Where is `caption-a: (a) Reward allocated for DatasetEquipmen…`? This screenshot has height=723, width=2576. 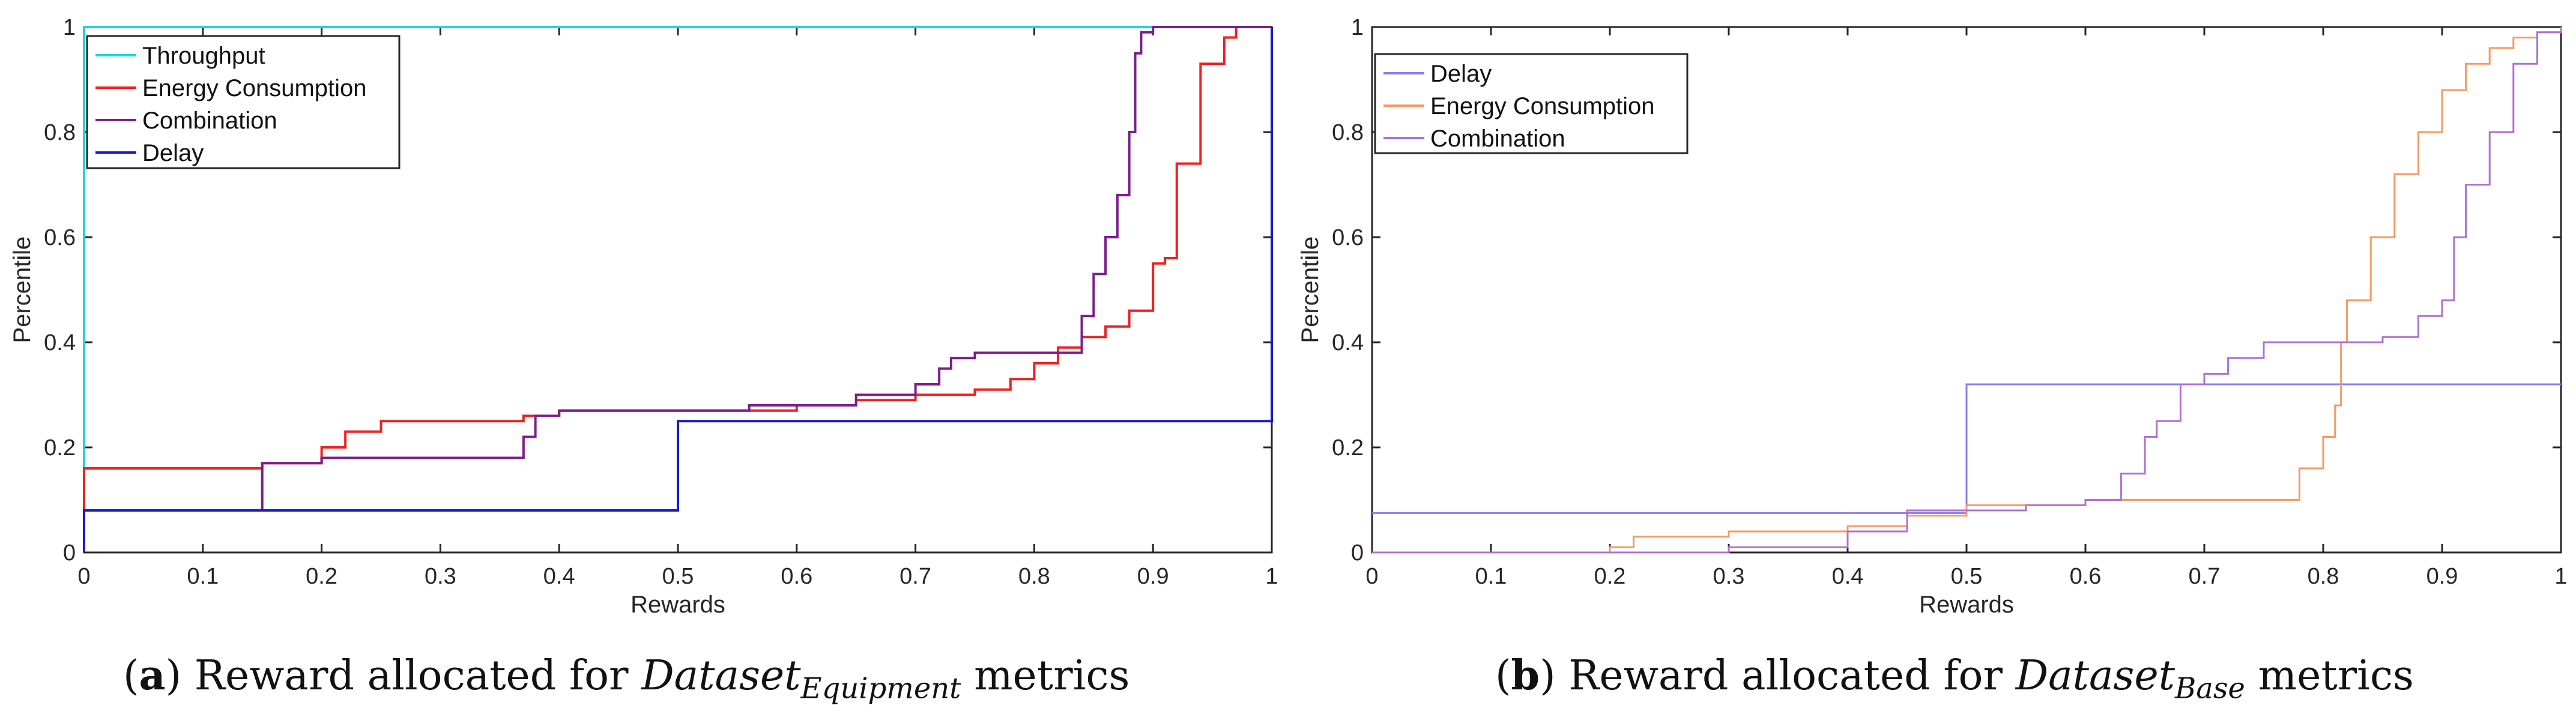
caption-a: (a) Reward allocated for DatasetEquipmen… is located at coordinates (626, 679).